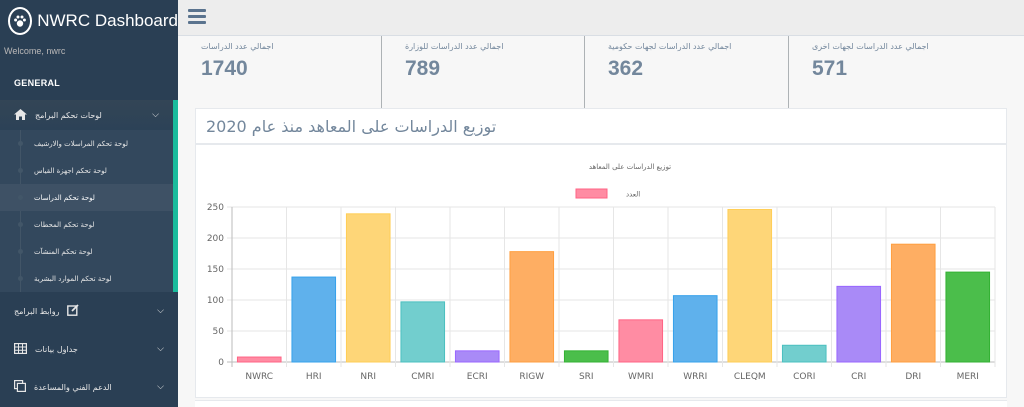 The image size is (1024, 407). What do you see at coordinates (237, 46) in the screenshot?
I see `stat-label: اجمالي عدد الدراسات` at bounding box center [237, 46].